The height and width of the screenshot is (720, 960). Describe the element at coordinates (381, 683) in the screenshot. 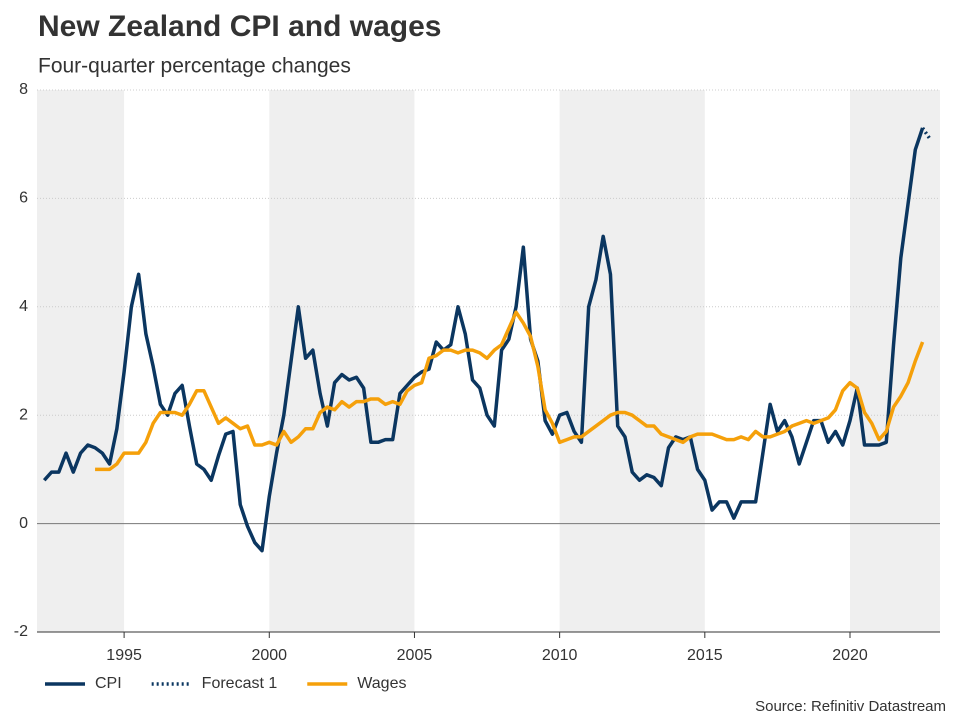

I see `legend-label: Wages` at that location.